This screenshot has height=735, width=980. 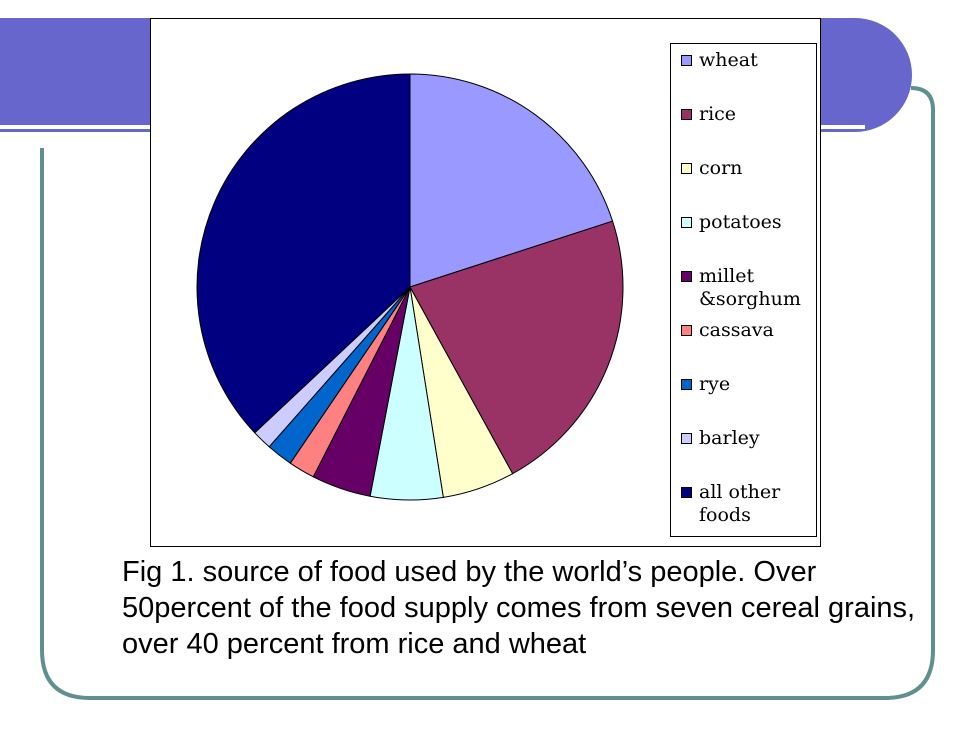 I want to click on legend-label: millet &sorghum, so click(x=750, y=287).